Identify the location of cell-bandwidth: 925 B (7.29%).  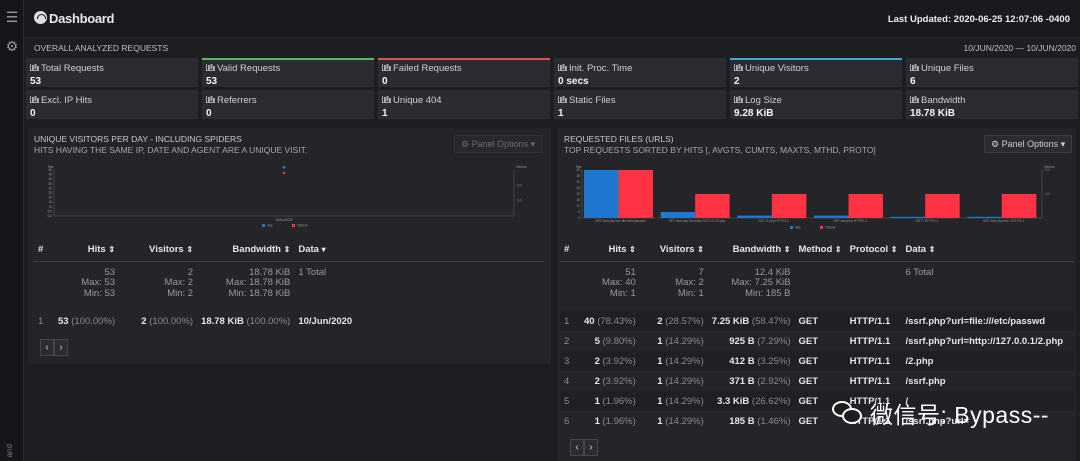
(751, 341).